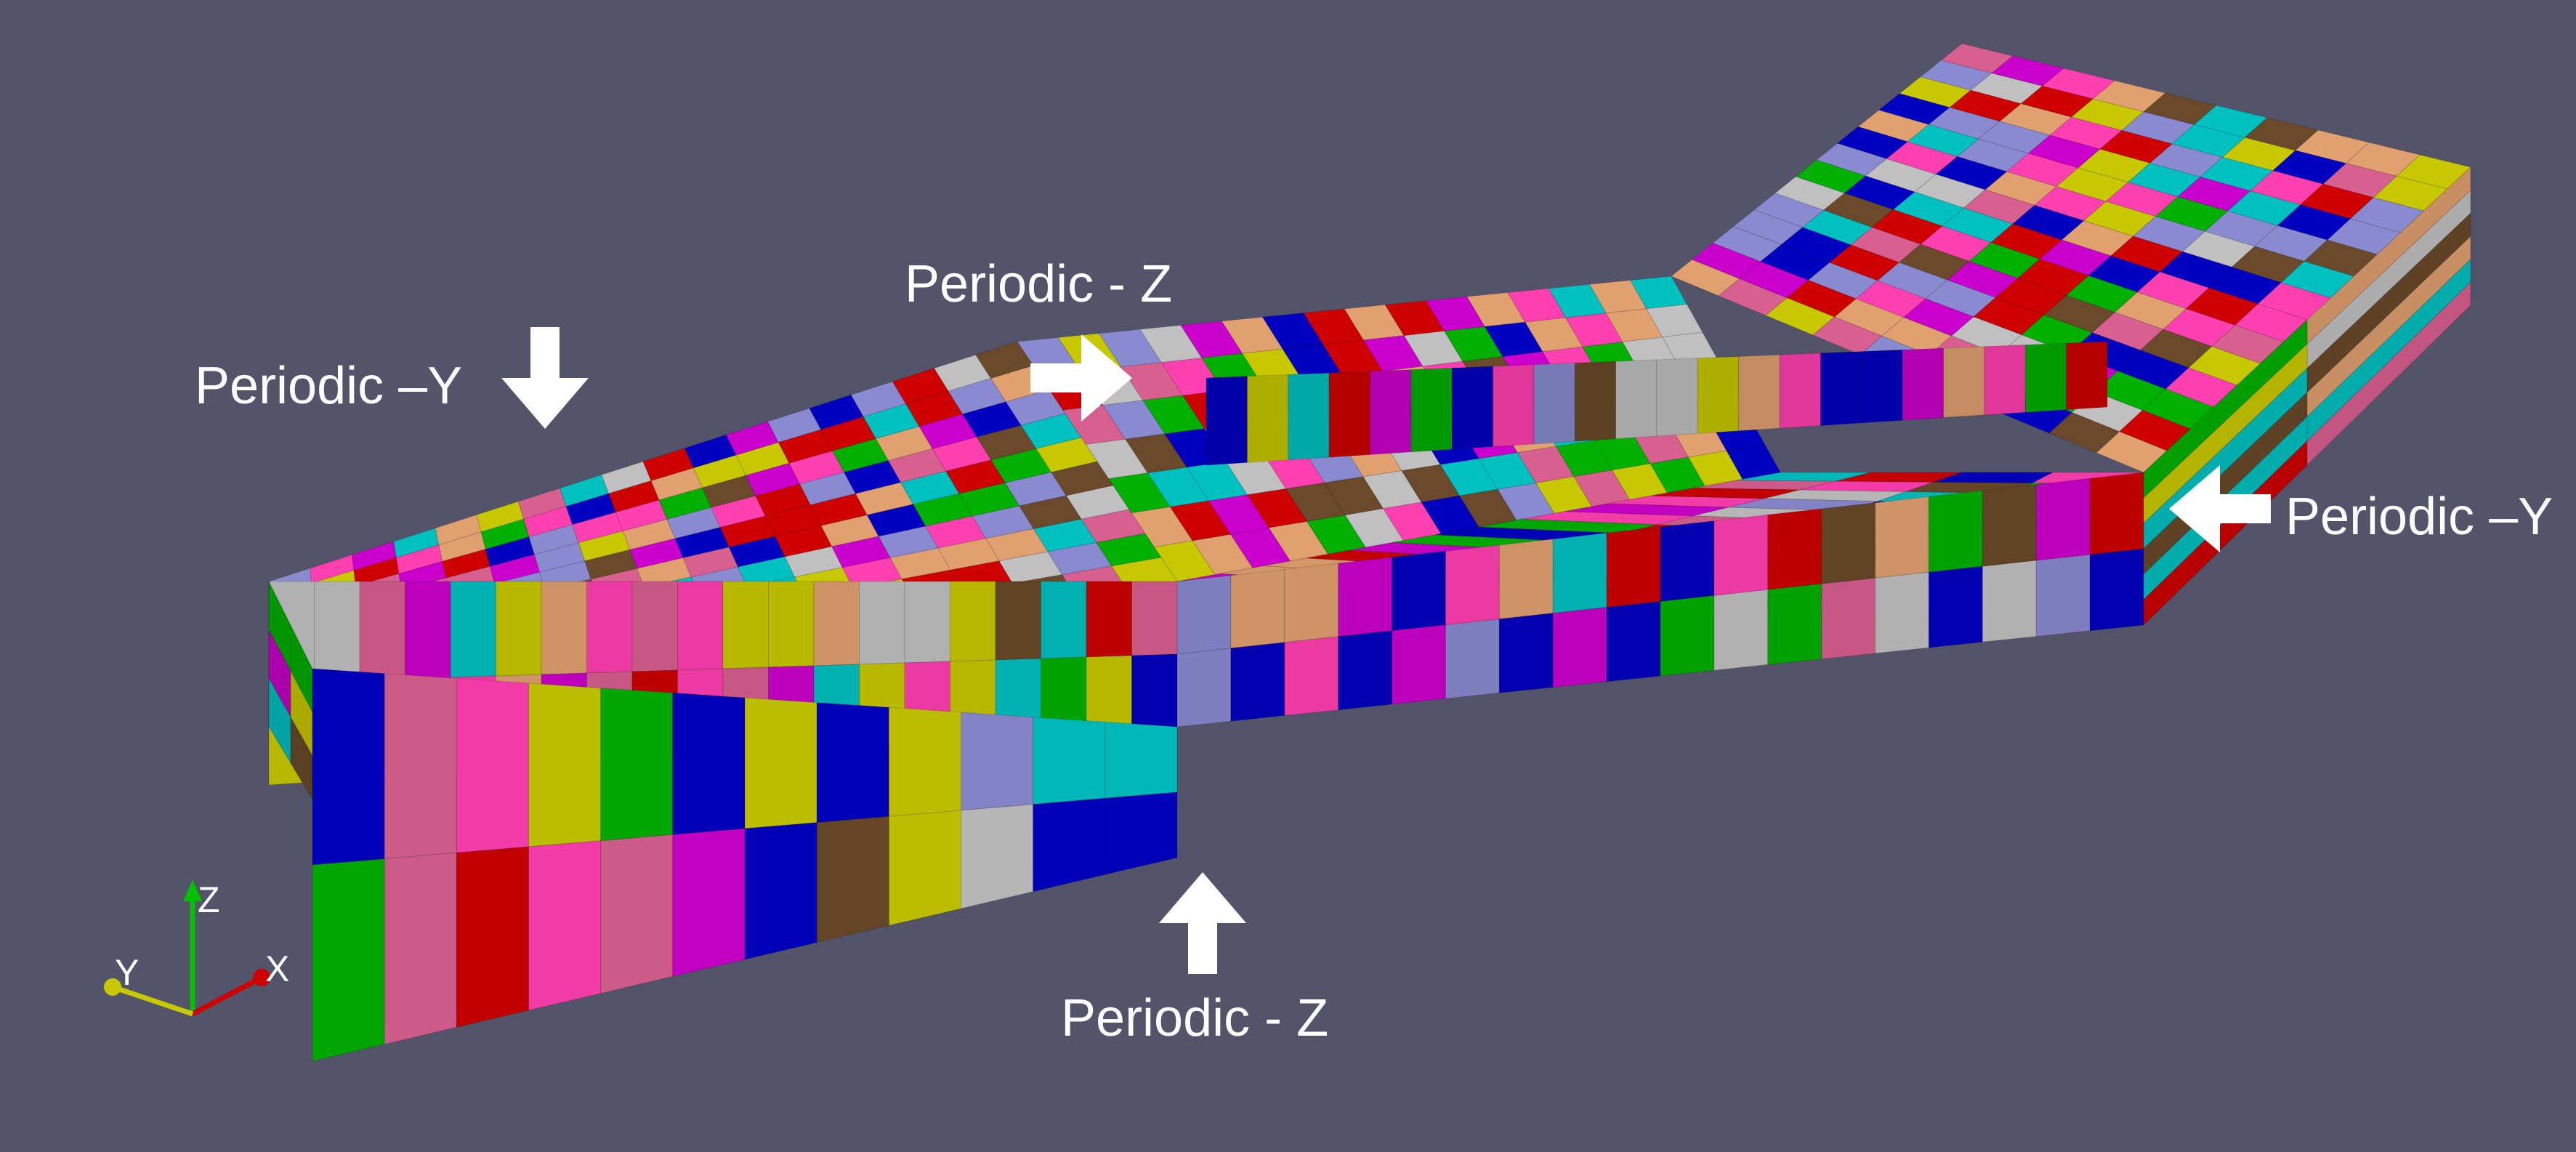 This screenshot has width=2576, height=1152. Describe the element at coordinates (127, 972) in the screenshot. I see `y-axis-label: Y` at that location.